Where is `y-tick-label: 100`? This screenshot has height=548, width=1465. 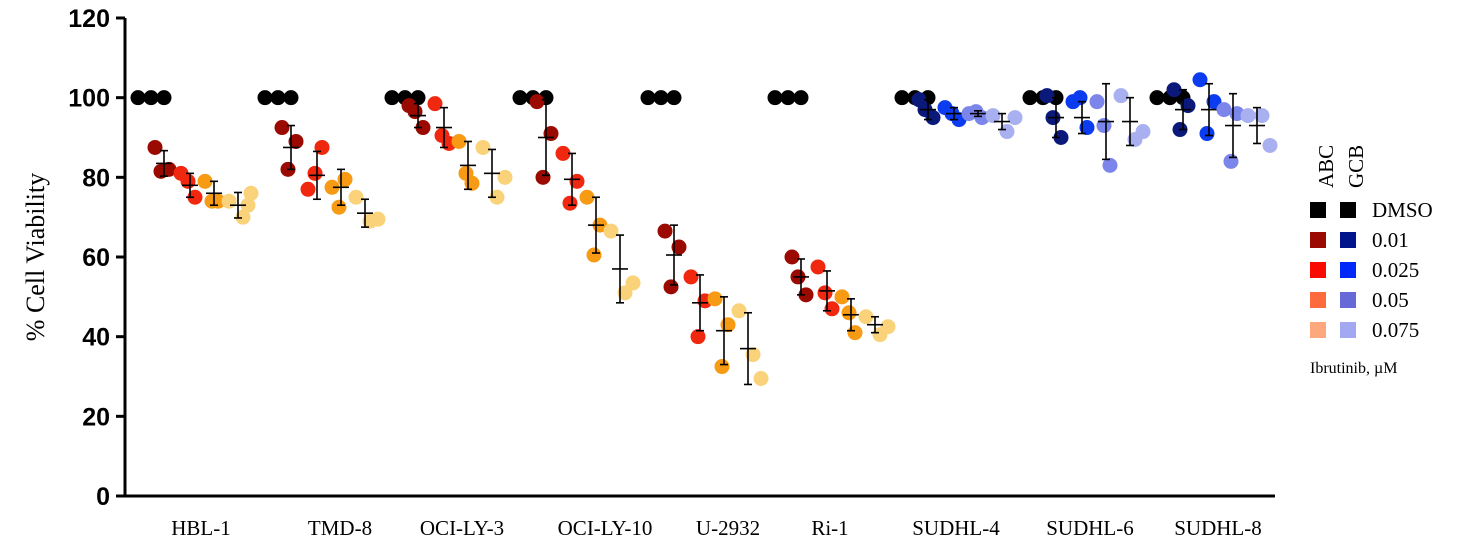
y-tick-label: 100 is located at coordinates (89, 99).